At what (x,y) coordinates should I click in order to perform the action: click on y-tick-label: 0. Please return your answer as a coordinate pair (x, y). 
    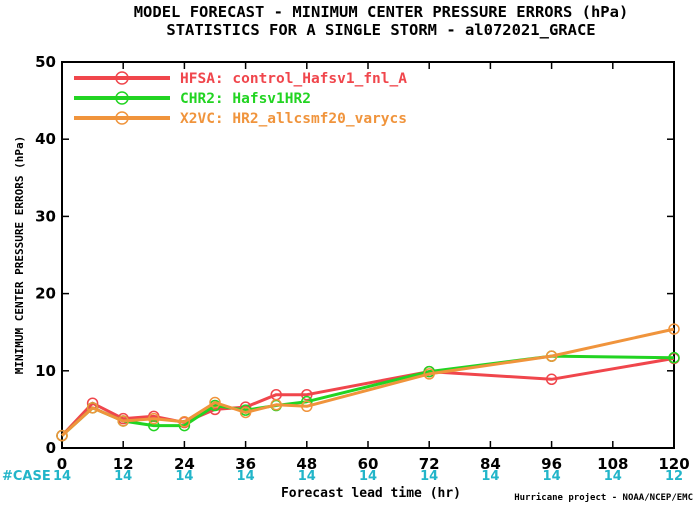
    Looking at the image, I should click on (51, 448).